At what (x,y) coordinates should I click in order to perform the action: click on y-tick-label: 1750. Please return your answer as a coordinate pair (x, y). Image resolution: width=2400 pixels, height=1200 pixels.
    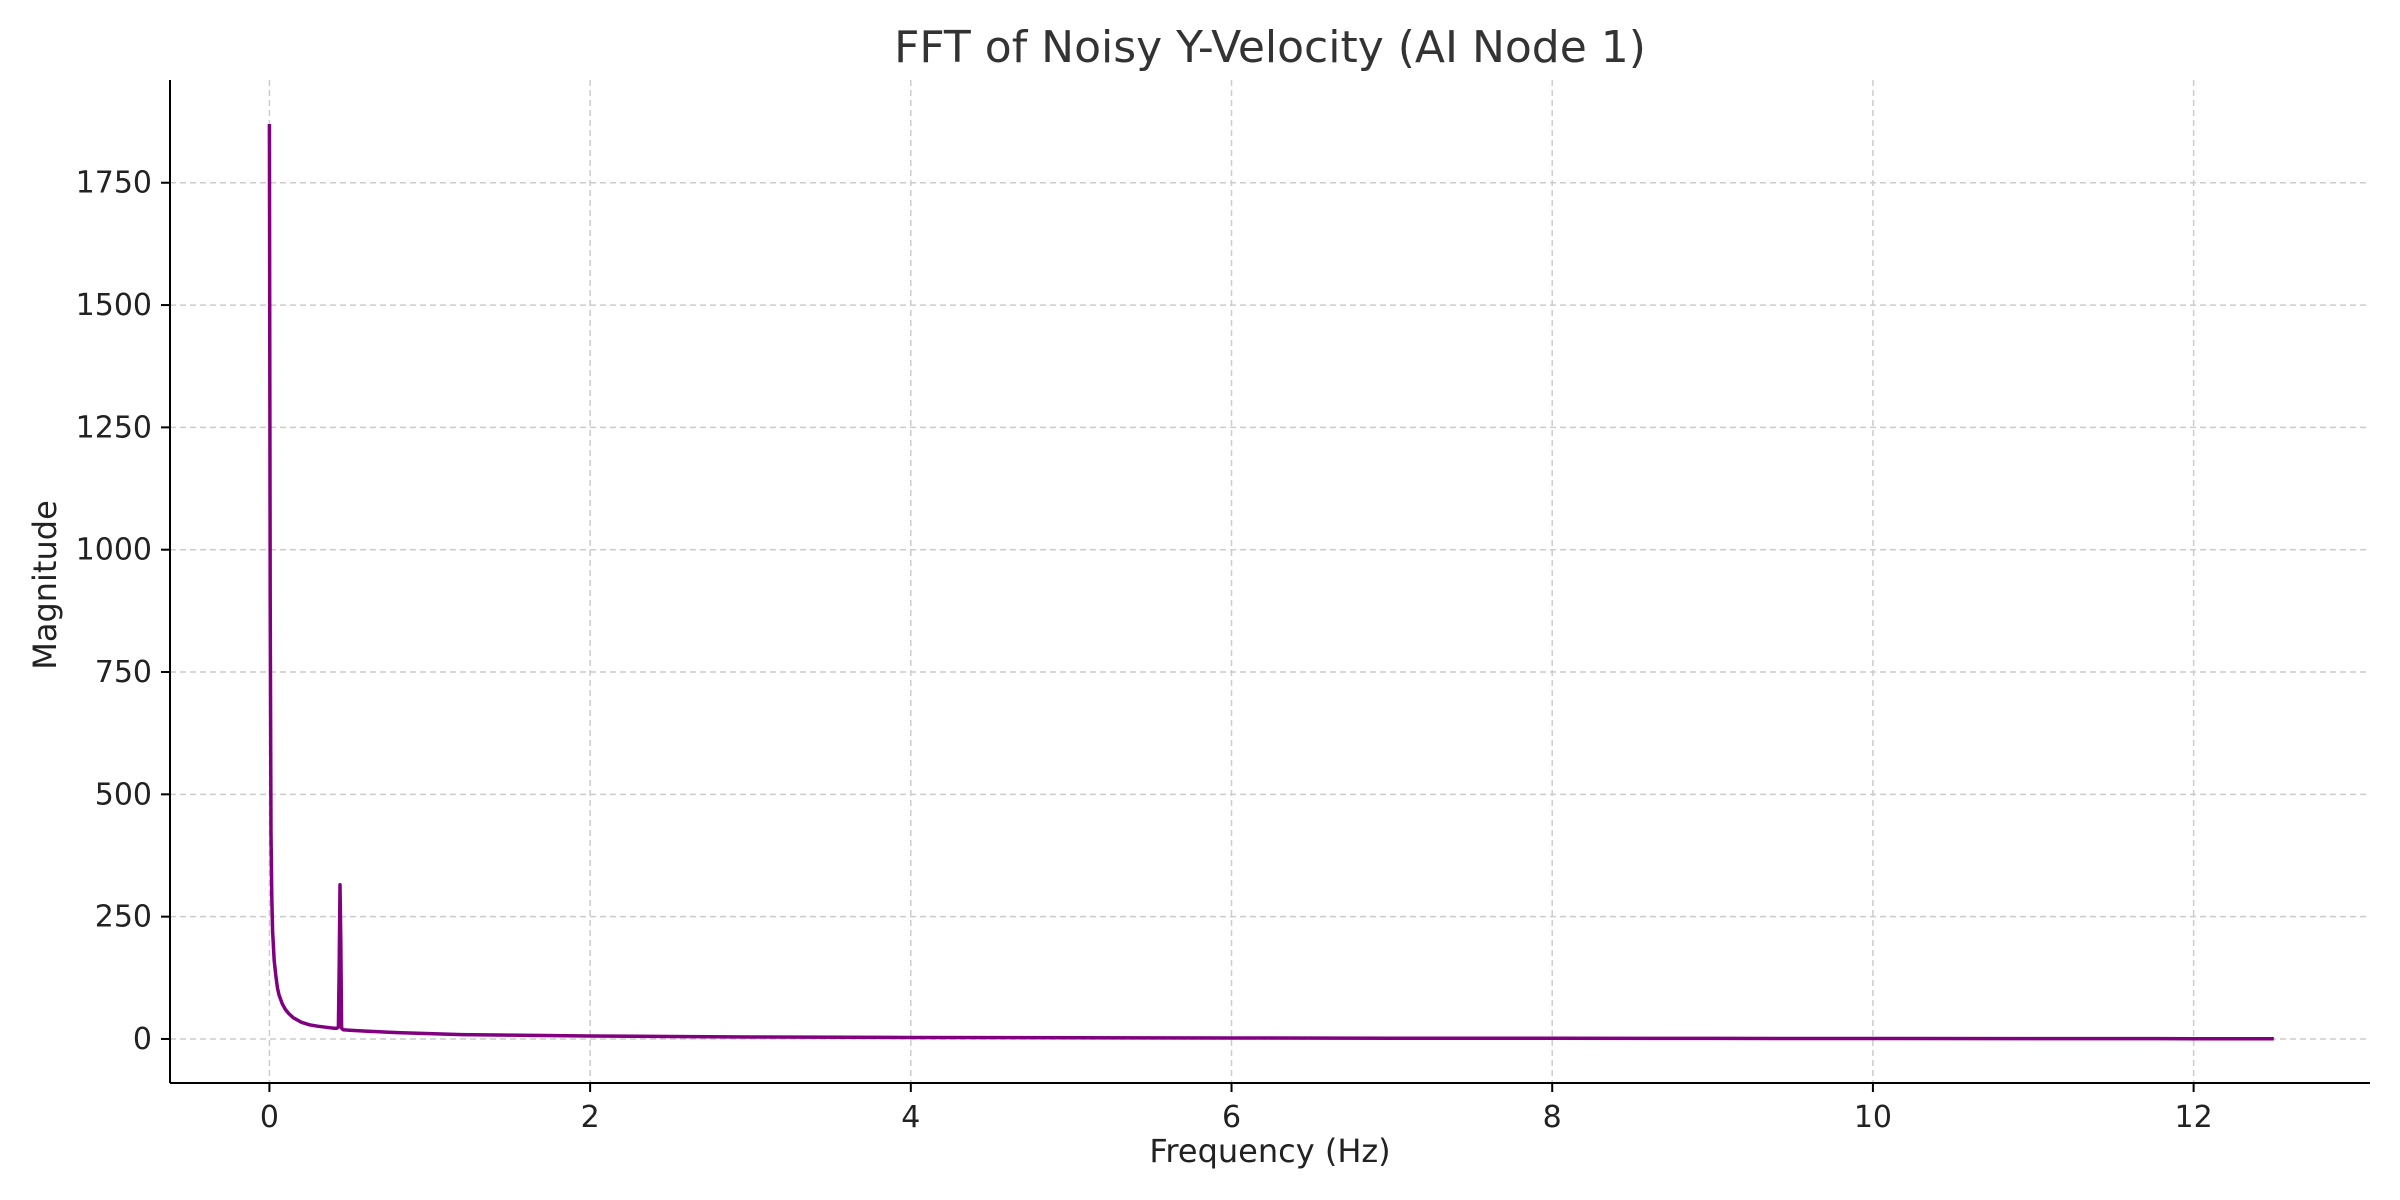
    Looking at the image, I should click on (114, 183).